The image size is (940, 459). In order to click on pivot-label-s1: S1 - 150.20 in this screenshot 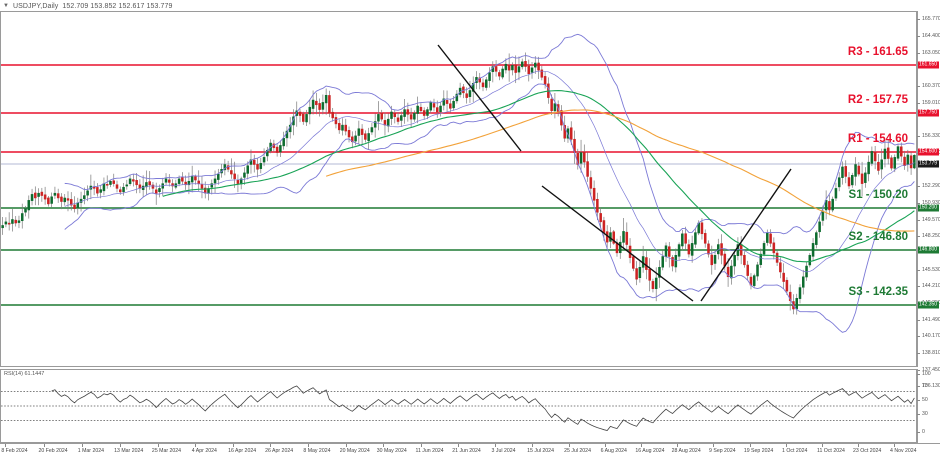, I will do `click(878, 195)`.